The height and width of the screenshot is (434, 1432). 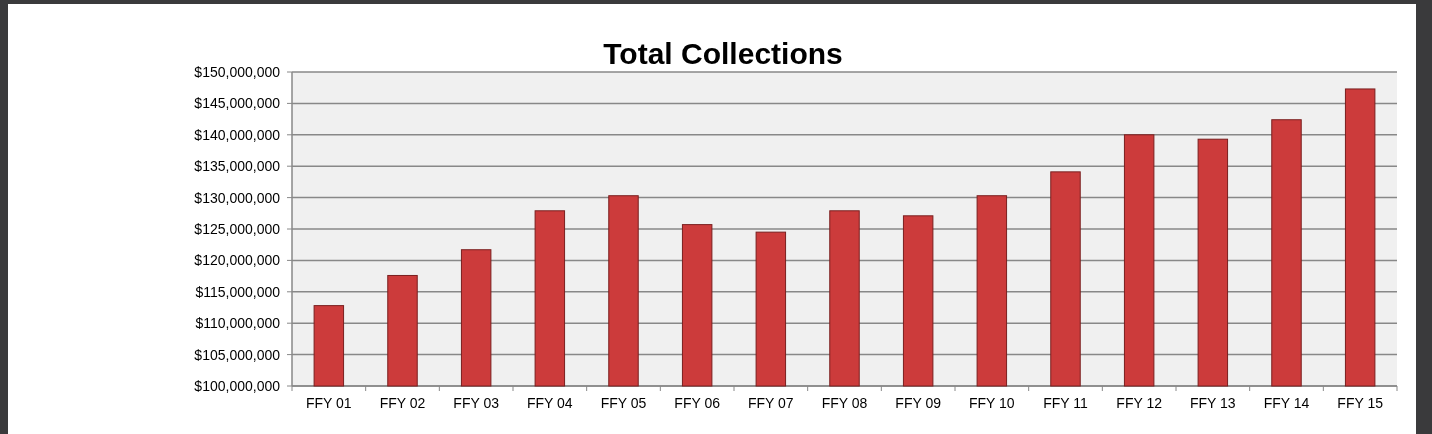 What do you see at coordinates (329, 403) in the screenshot?
I see `x-tick-label: FFY 01` at bounding box center [329, 403].